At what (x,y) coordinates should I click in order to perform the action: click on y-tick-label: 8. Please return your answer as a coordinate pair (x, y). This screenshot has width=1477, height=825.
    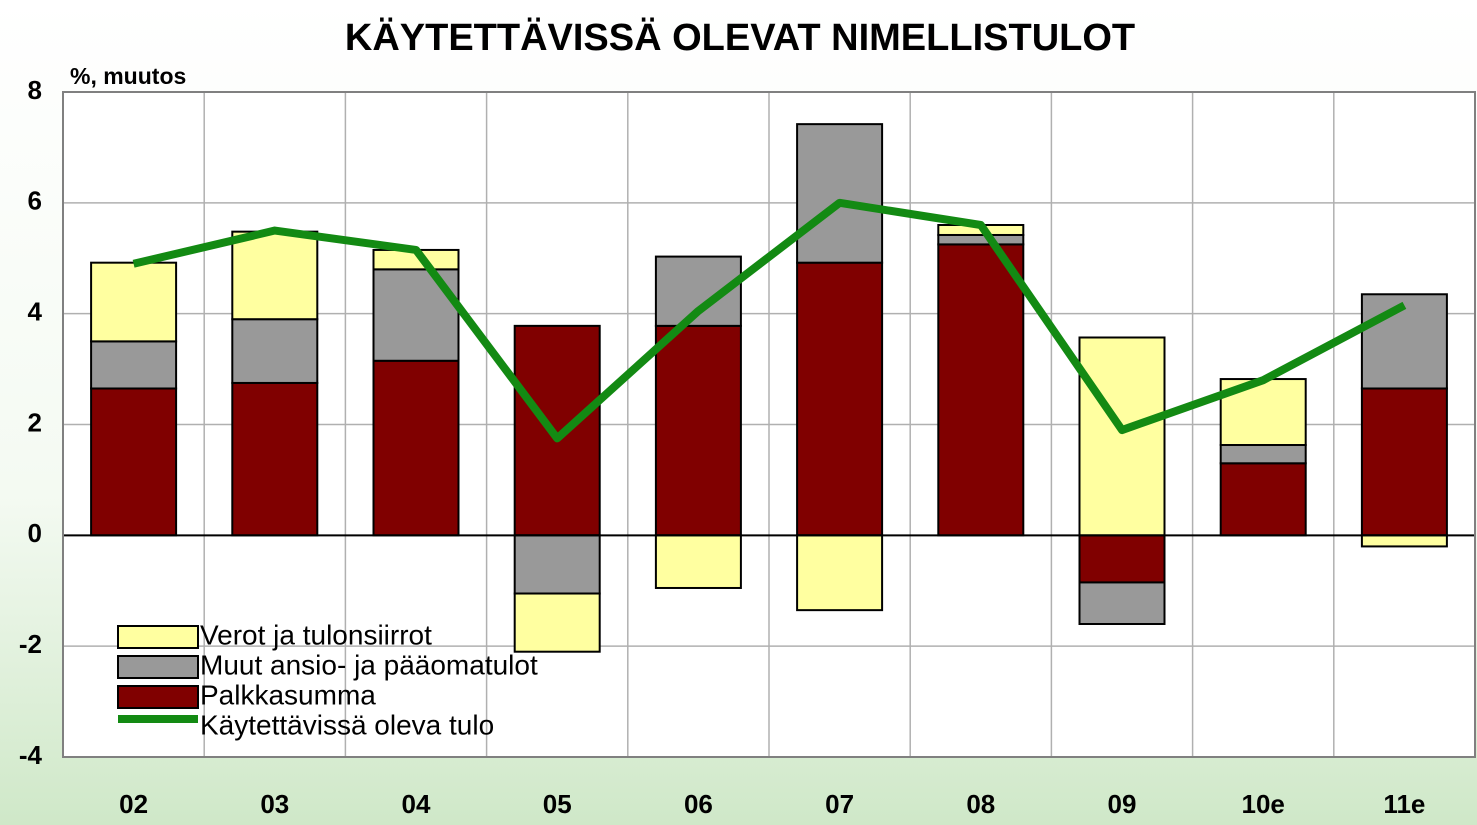
    Looking at the image, I should click on (35, 90).